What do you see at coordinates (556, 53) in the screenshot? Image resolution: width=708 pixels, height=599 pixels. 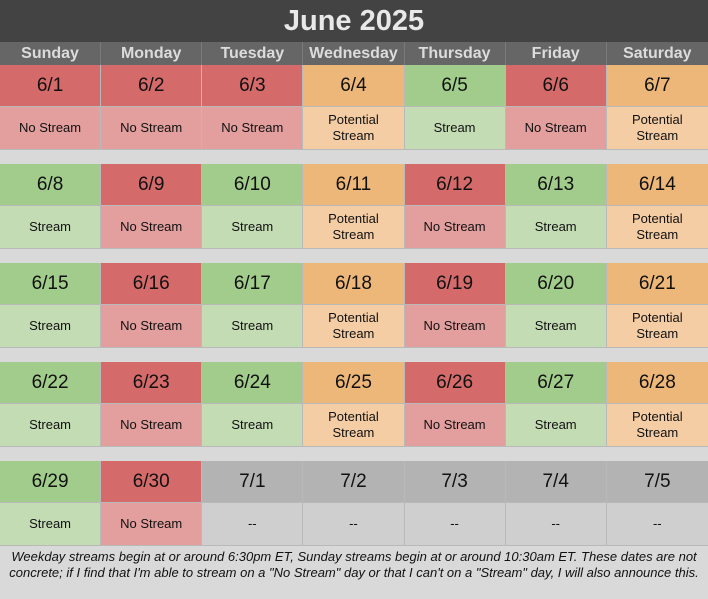 I see `day-name-friday: Friday` at bounding box center [556, 53].